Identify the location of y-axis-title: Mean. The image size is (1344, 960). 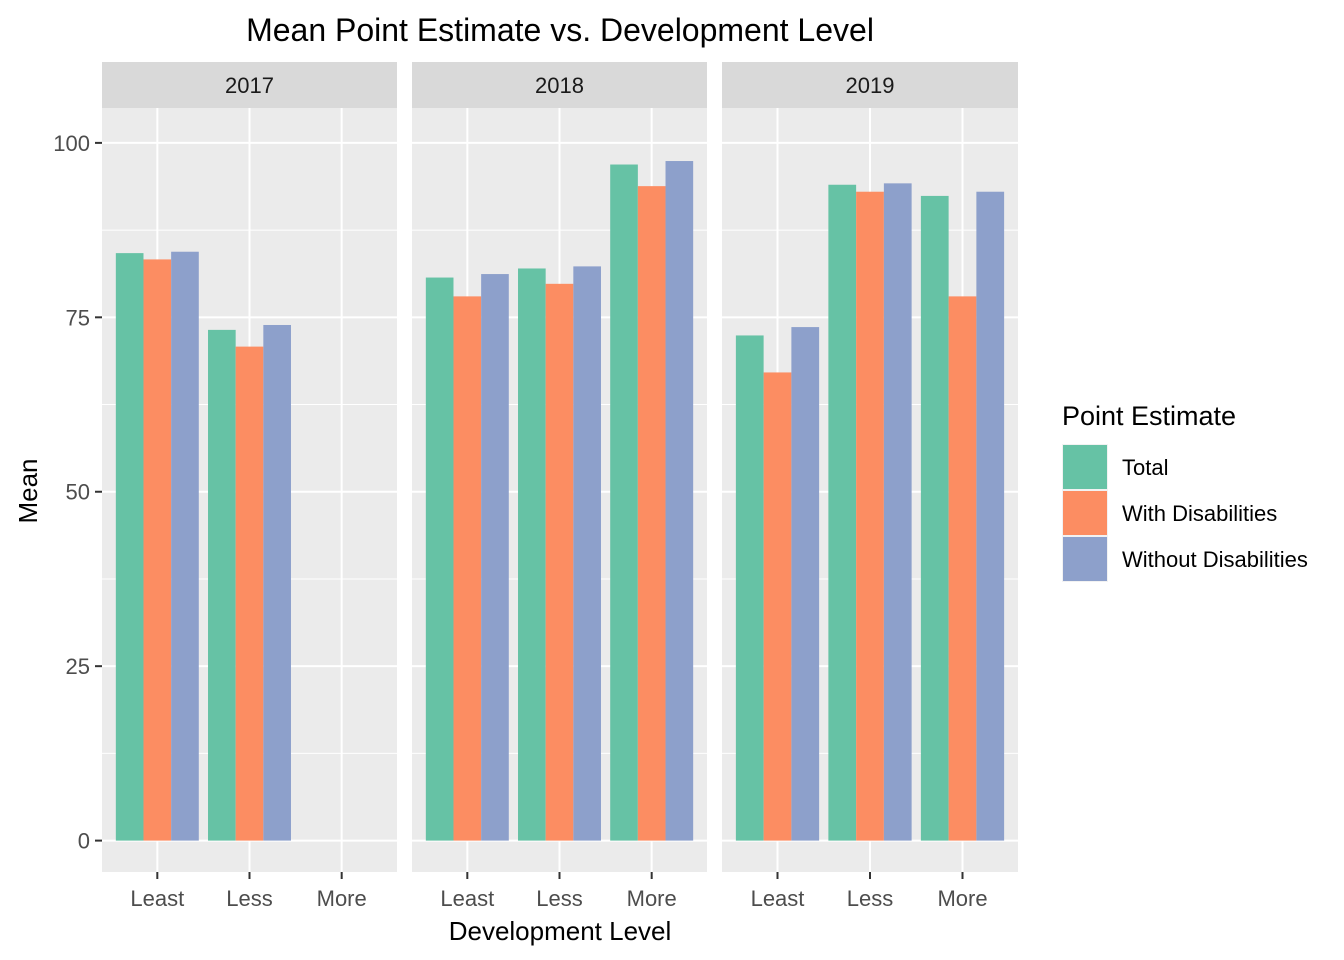
(28, 490).